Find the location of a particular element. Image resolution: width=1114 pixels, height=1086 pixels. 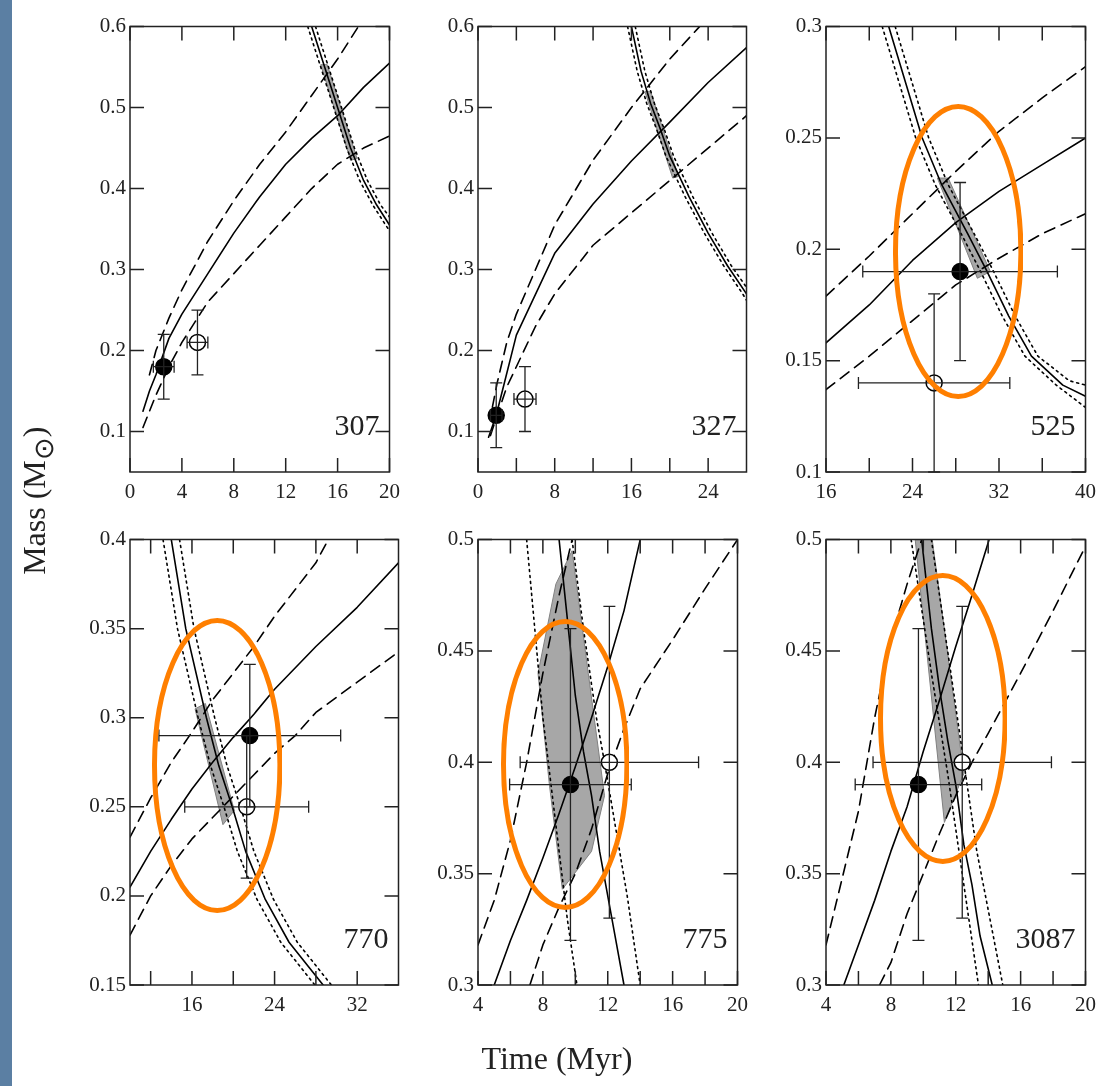

annotation: 770 is located at coordinates (366, 937).